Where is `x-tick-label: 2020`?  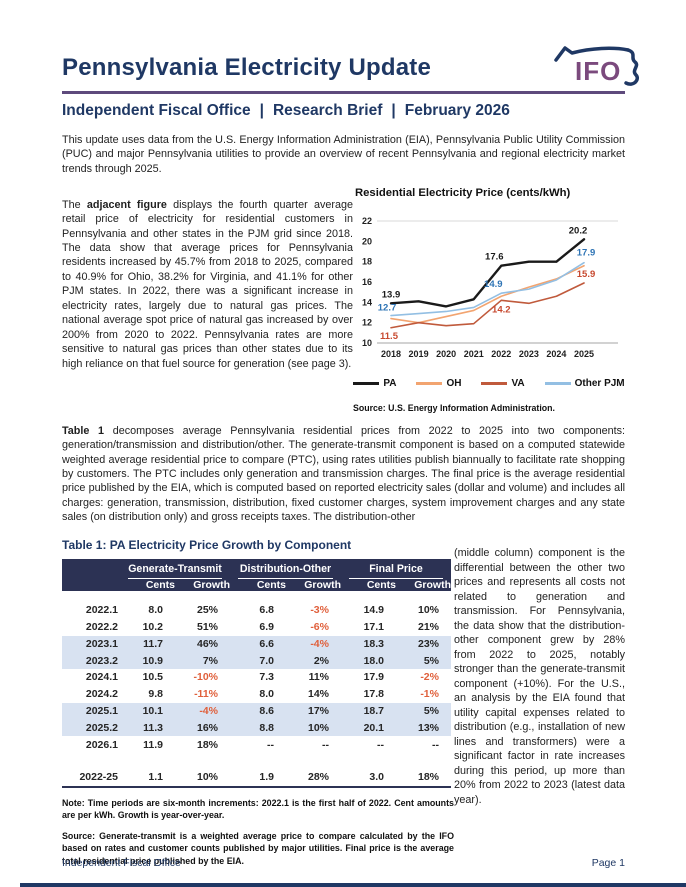
x-tick-label: 2020 is located at coordinates (446, 354).